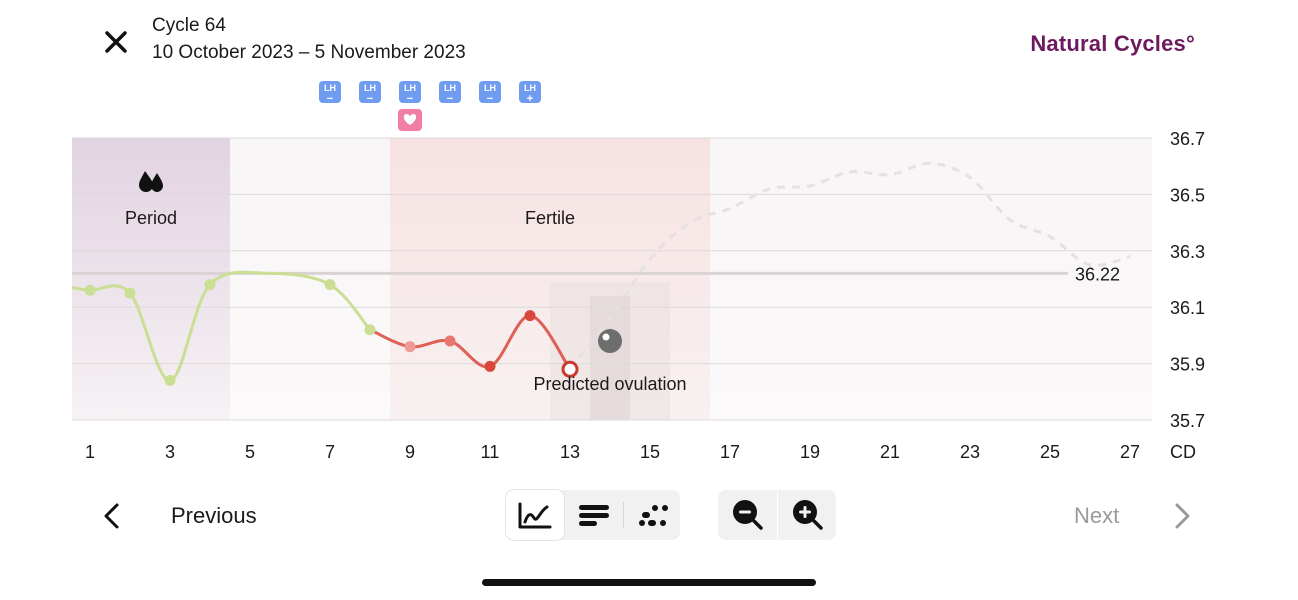 The width and height of the screenshot is (1298, 600). Describe the element at coordinates (170, 452) in the screenshot. I see `x-tick-label: 3` at that location.